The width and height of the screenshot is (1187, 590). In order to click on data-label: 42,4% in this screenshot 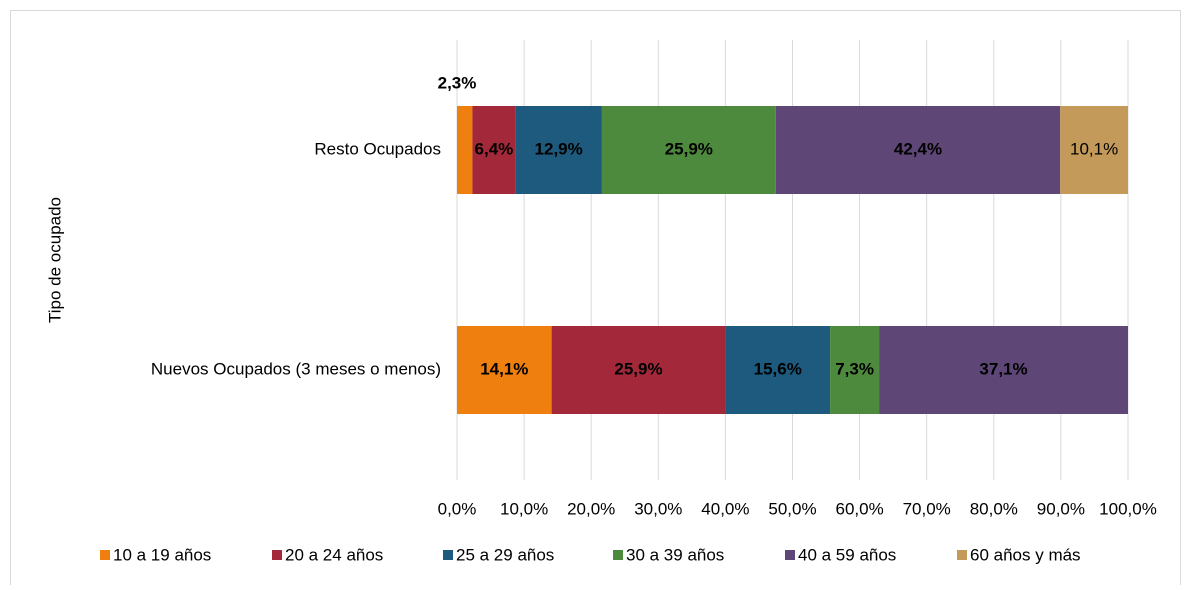, I will do `click(918, 148)`.